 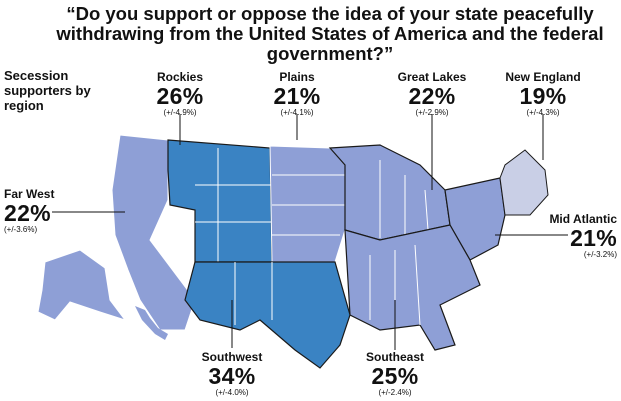 I want to click on label-mid-atlantic: Mid Atlantic 21% (+/-3.2%), so click(x=576, y=236).